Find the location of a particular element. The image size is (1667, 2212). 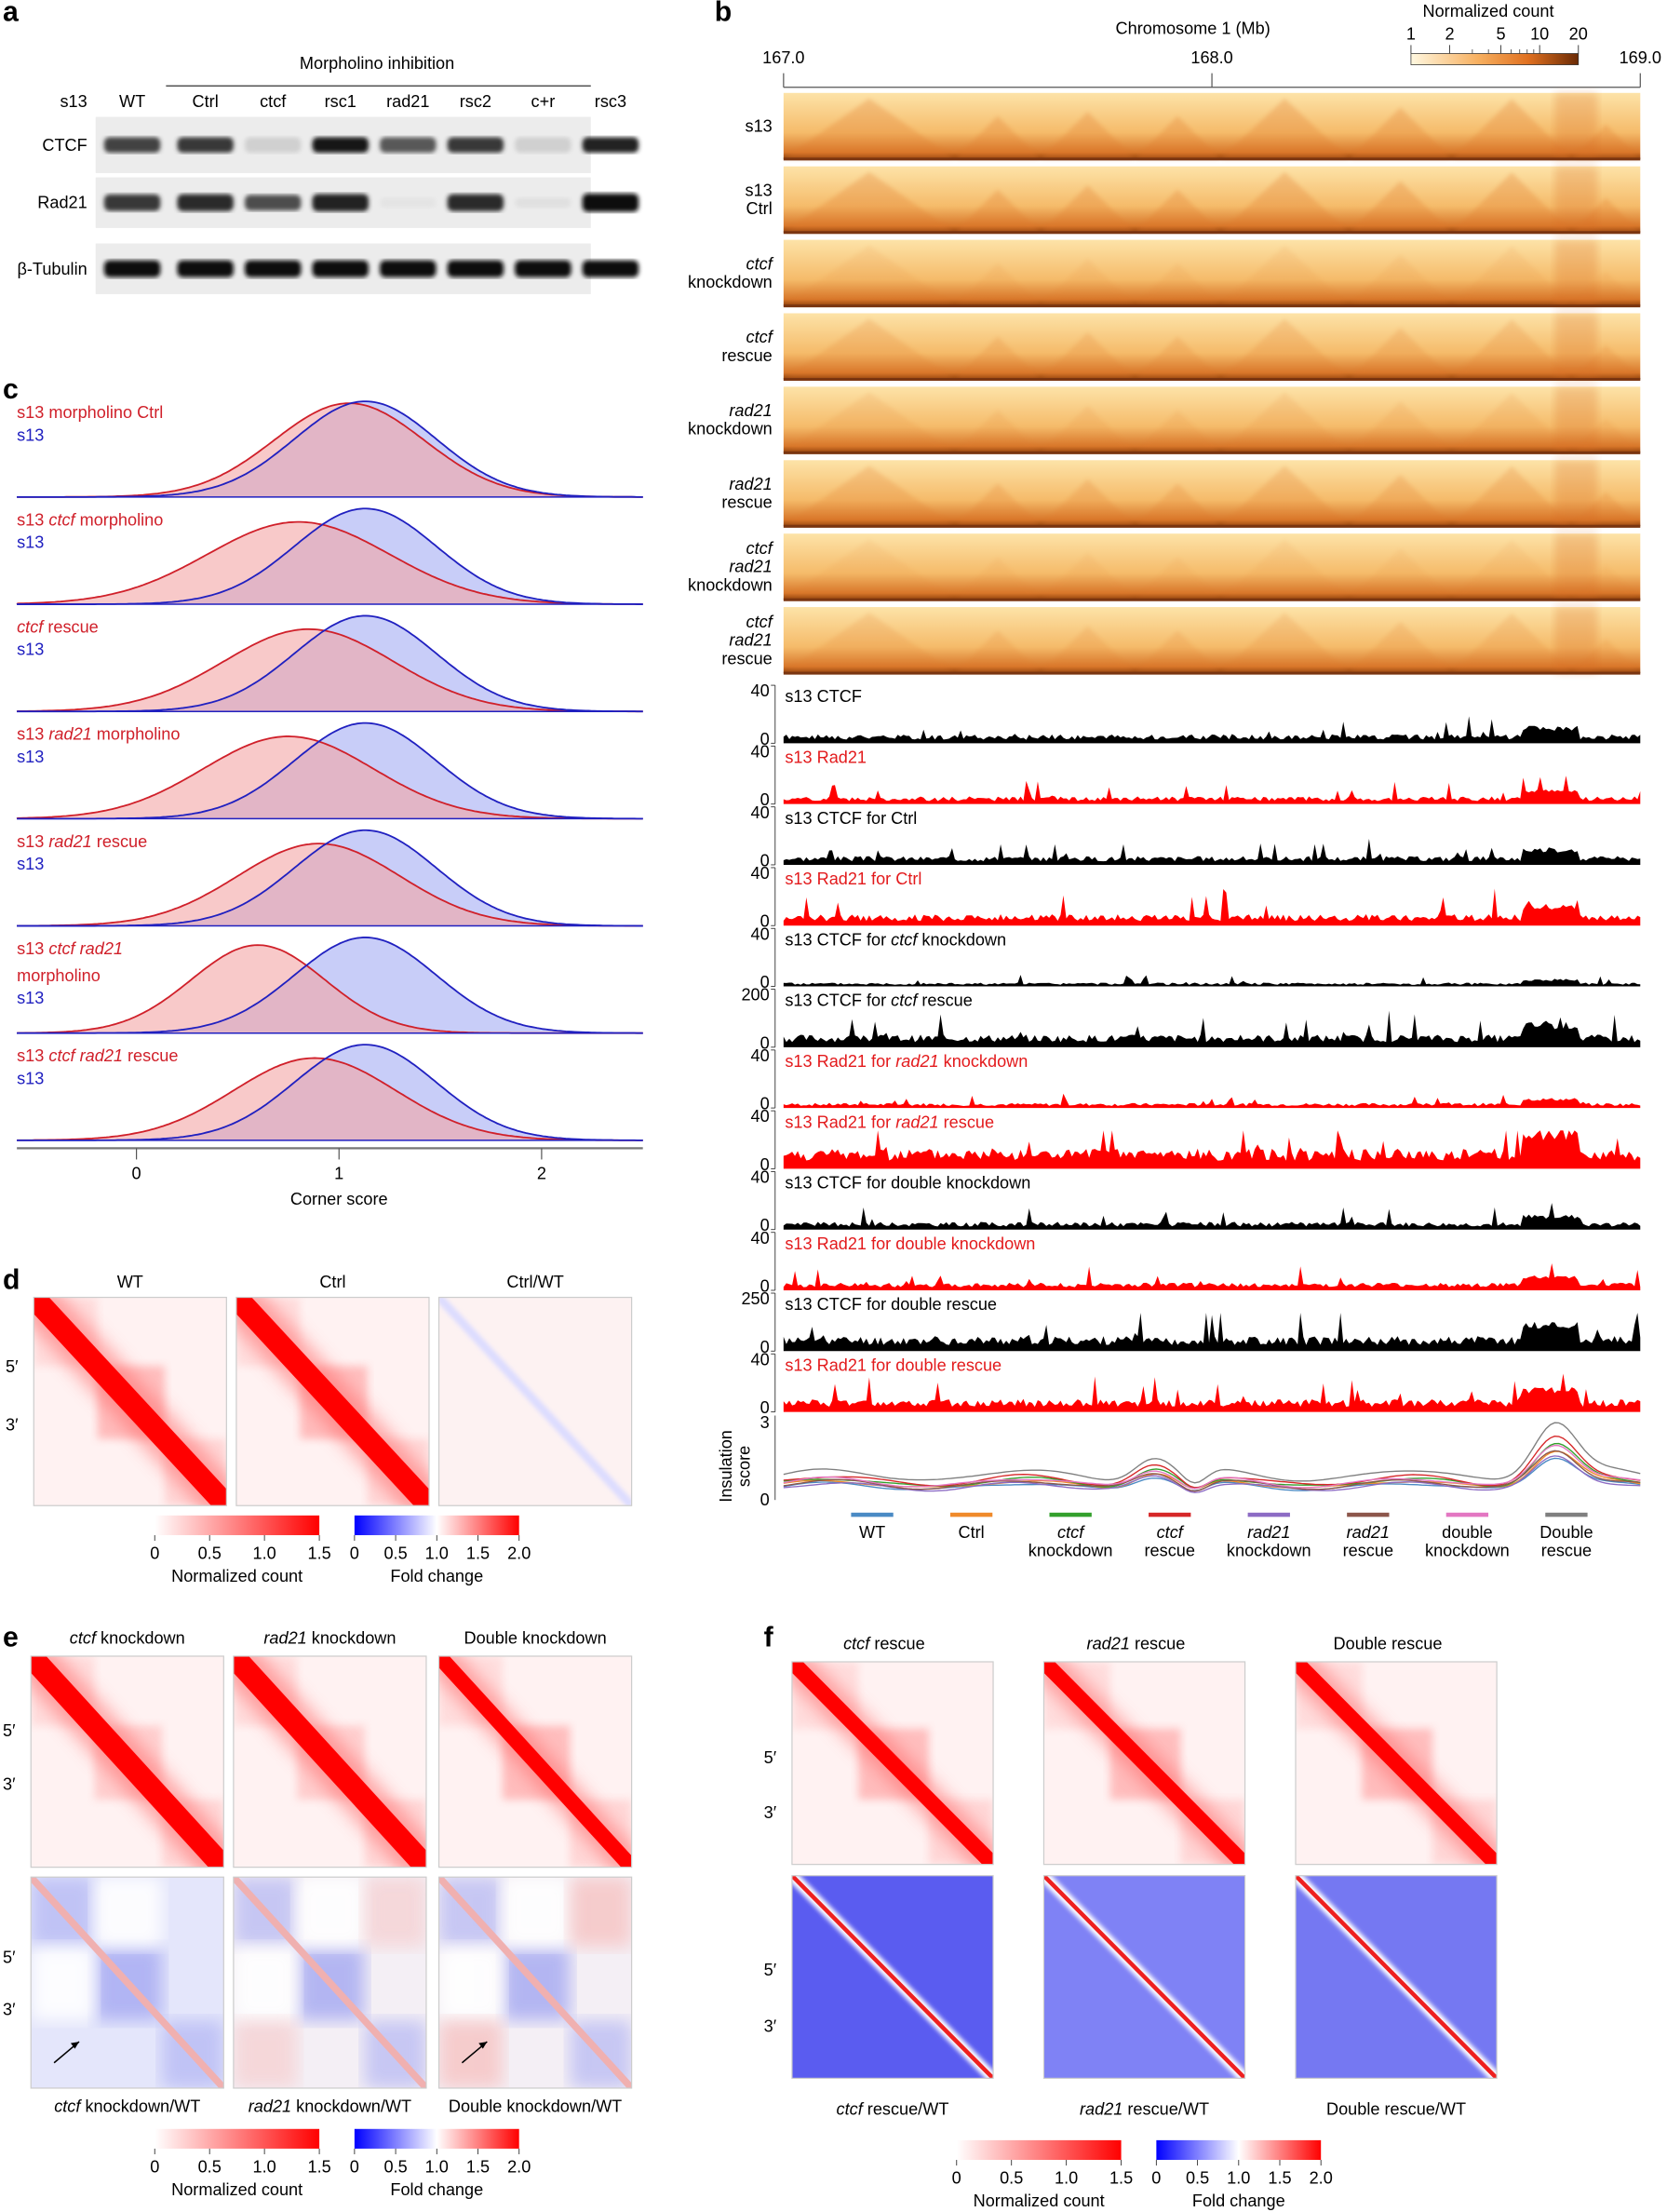

corner-score-axis: 0 1 2 Corner score is located at coordinates (330, 1177).